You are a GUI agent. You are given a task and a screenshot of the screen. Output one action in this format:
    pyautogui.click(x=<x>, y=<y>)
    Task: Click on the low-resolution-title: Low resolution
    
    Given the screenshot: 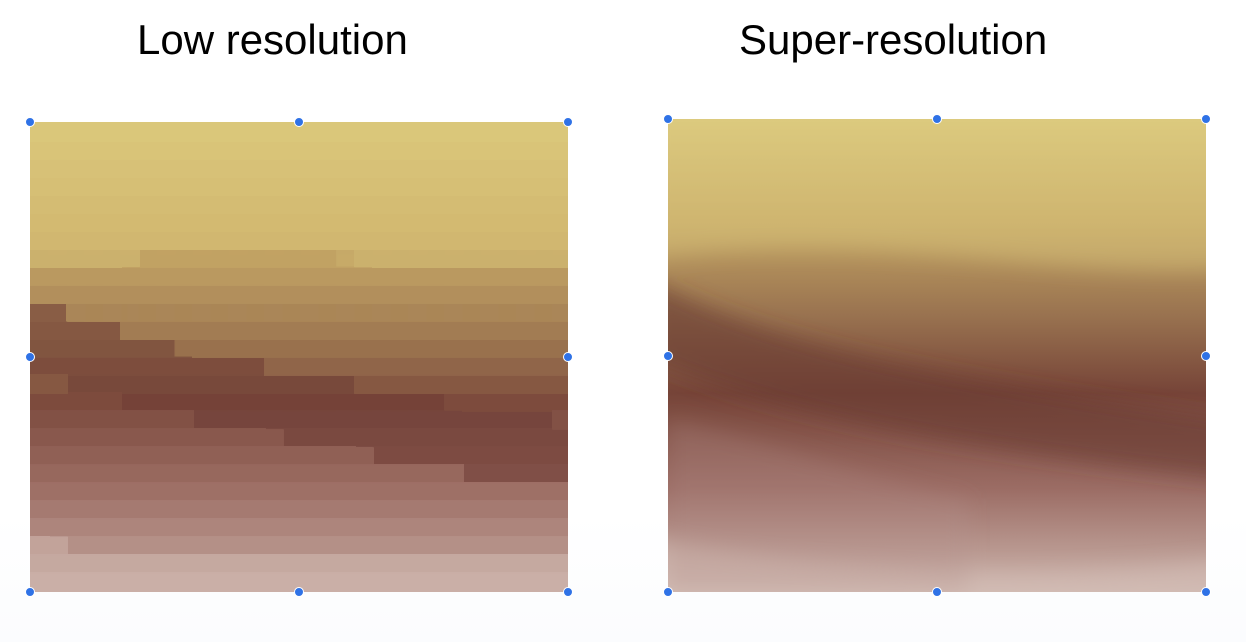 What is the action you would take?
    pyautogui.click(x=272, y=40)
    